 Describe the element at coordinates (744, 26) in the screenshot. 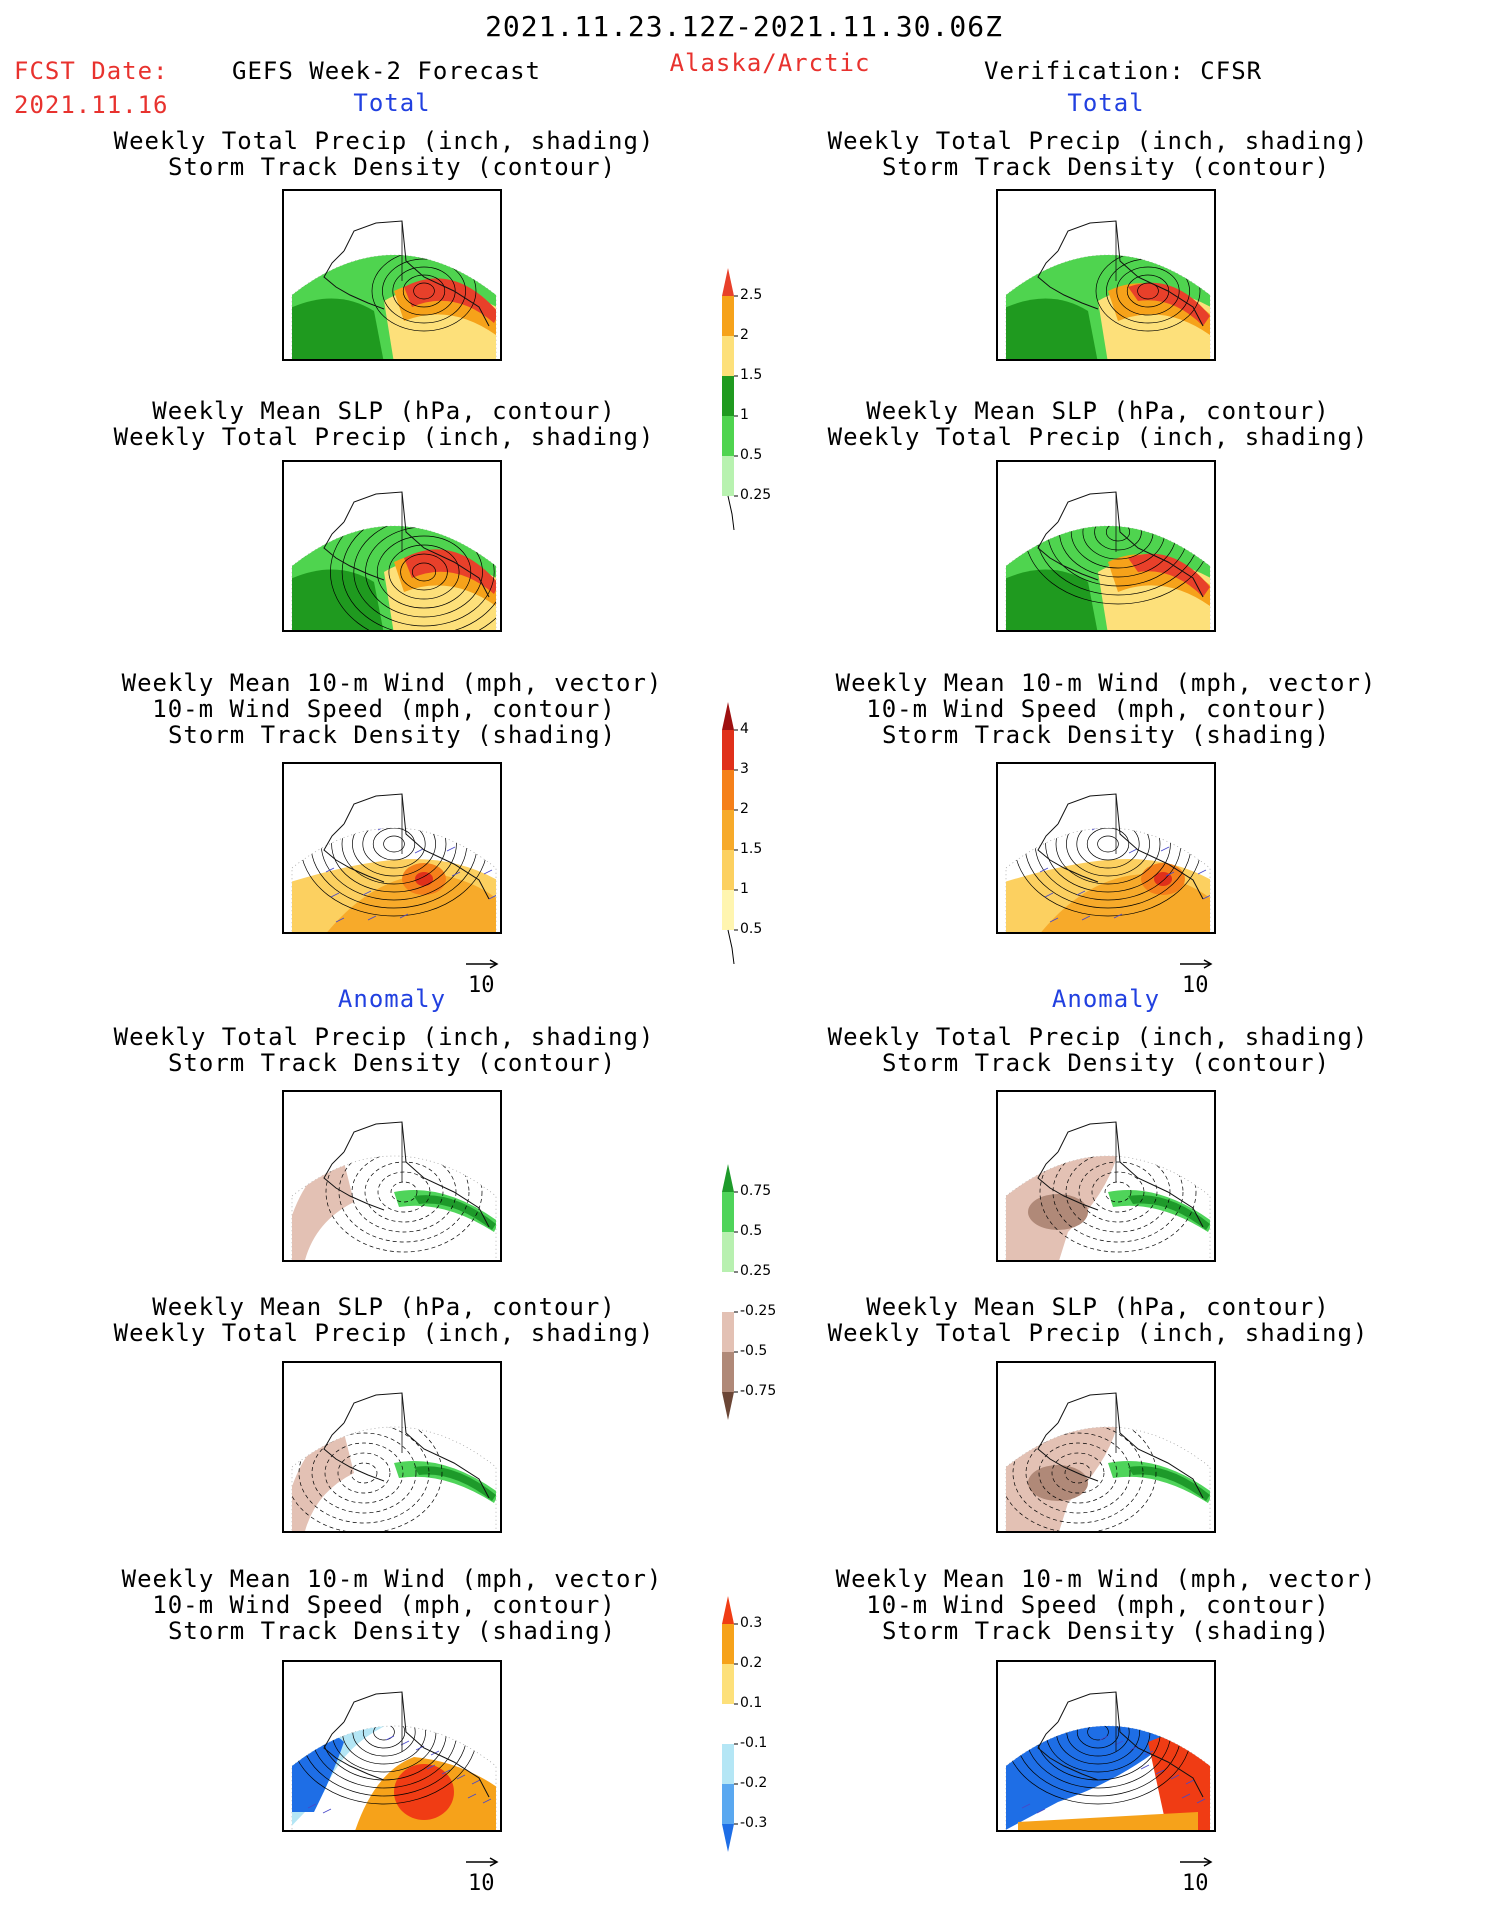

I see `valid-period-title: 2021.11.23.12Z-2021.11.30.06Z` at that location.